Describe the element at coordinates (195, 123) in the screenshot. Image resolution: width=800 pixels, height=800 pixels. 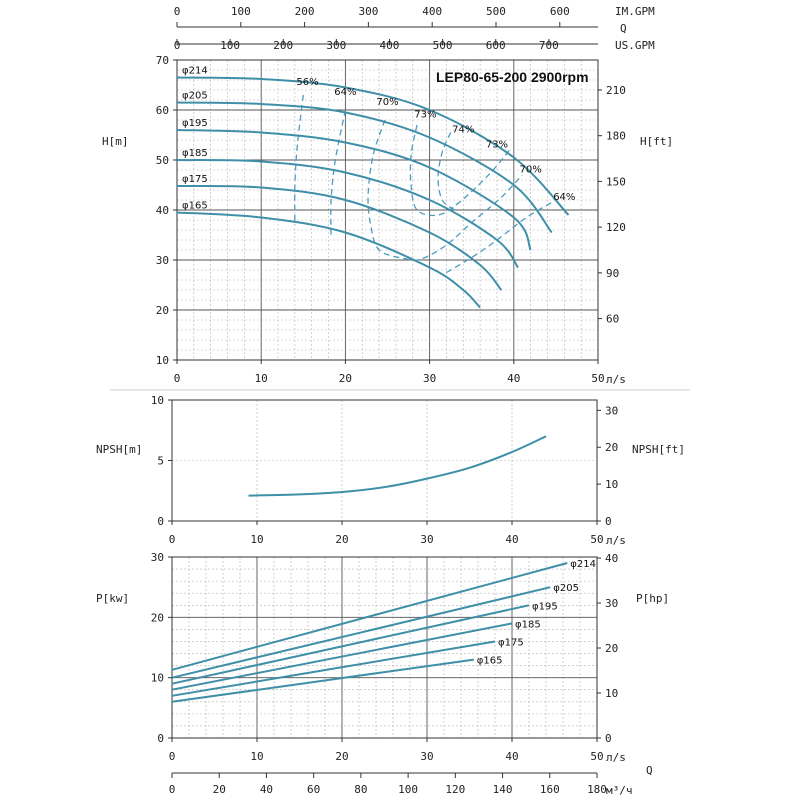
I see `head-curve-label: φ195` at that location.